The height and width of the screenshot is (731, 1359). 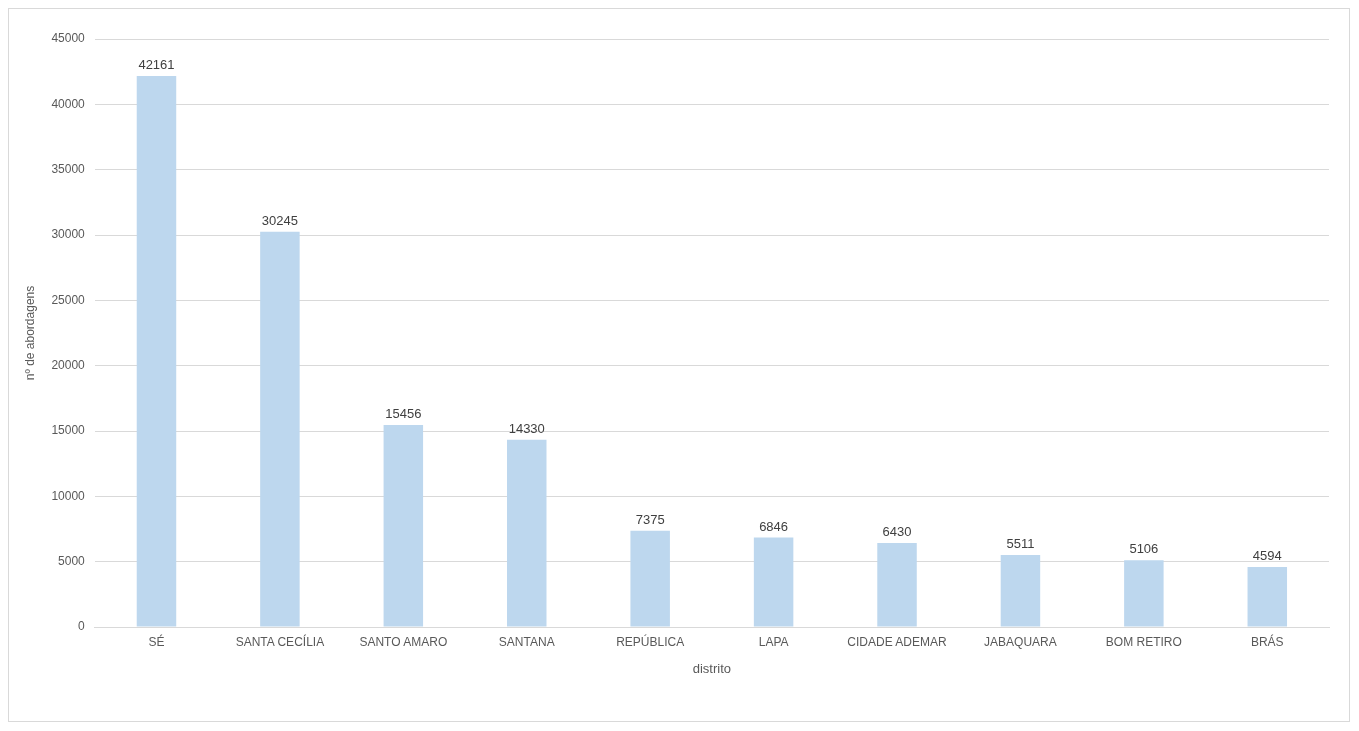 What do you see at coordinates (403, 414) in the screenshot?
I see `data-label: 15456` at bounding box center [403, 414].